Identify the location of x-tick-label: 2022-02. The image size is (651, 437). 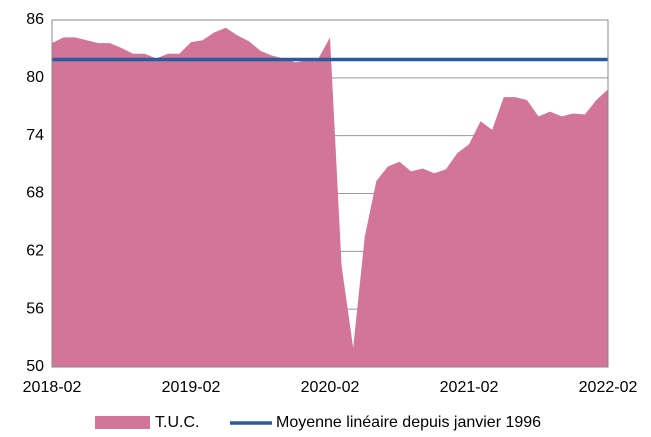
(608, 387).